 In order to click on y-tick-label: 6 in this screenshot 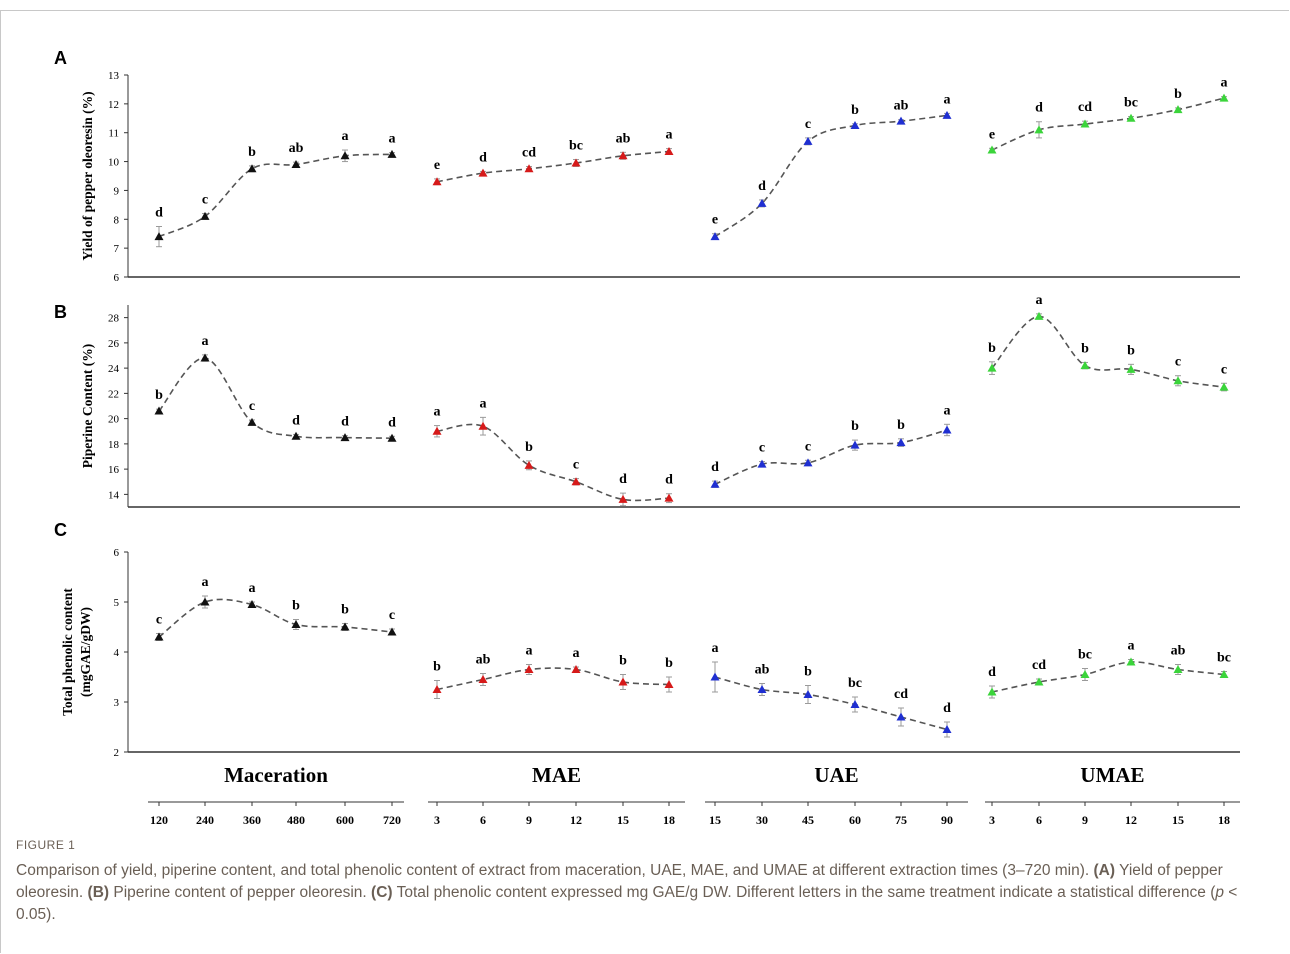, I will do `click(117, 278)`.